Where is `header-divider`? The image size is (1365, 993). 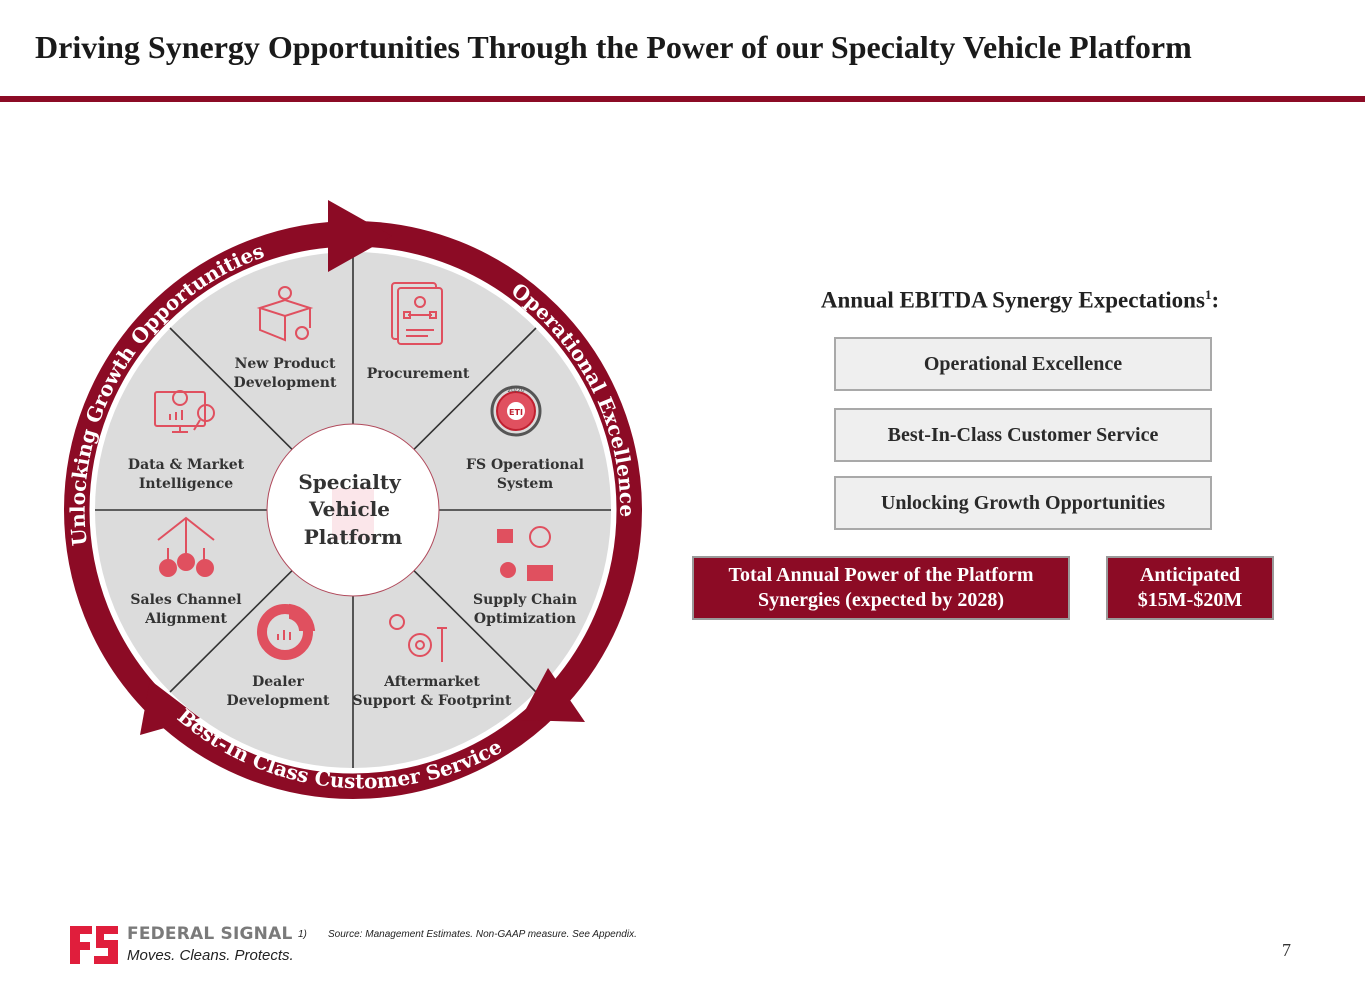
header-divider is located at coordinates (682, 99).